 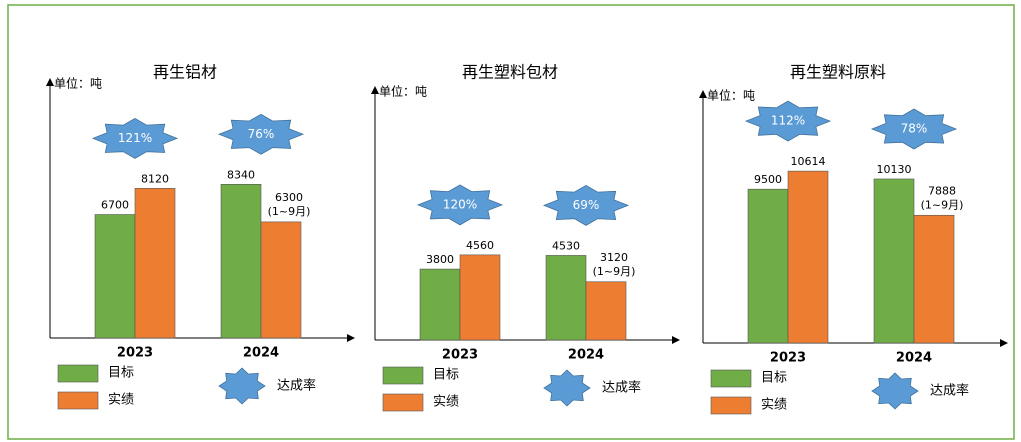 I want to click on value-label: 3800, so click(x=440, y=259).